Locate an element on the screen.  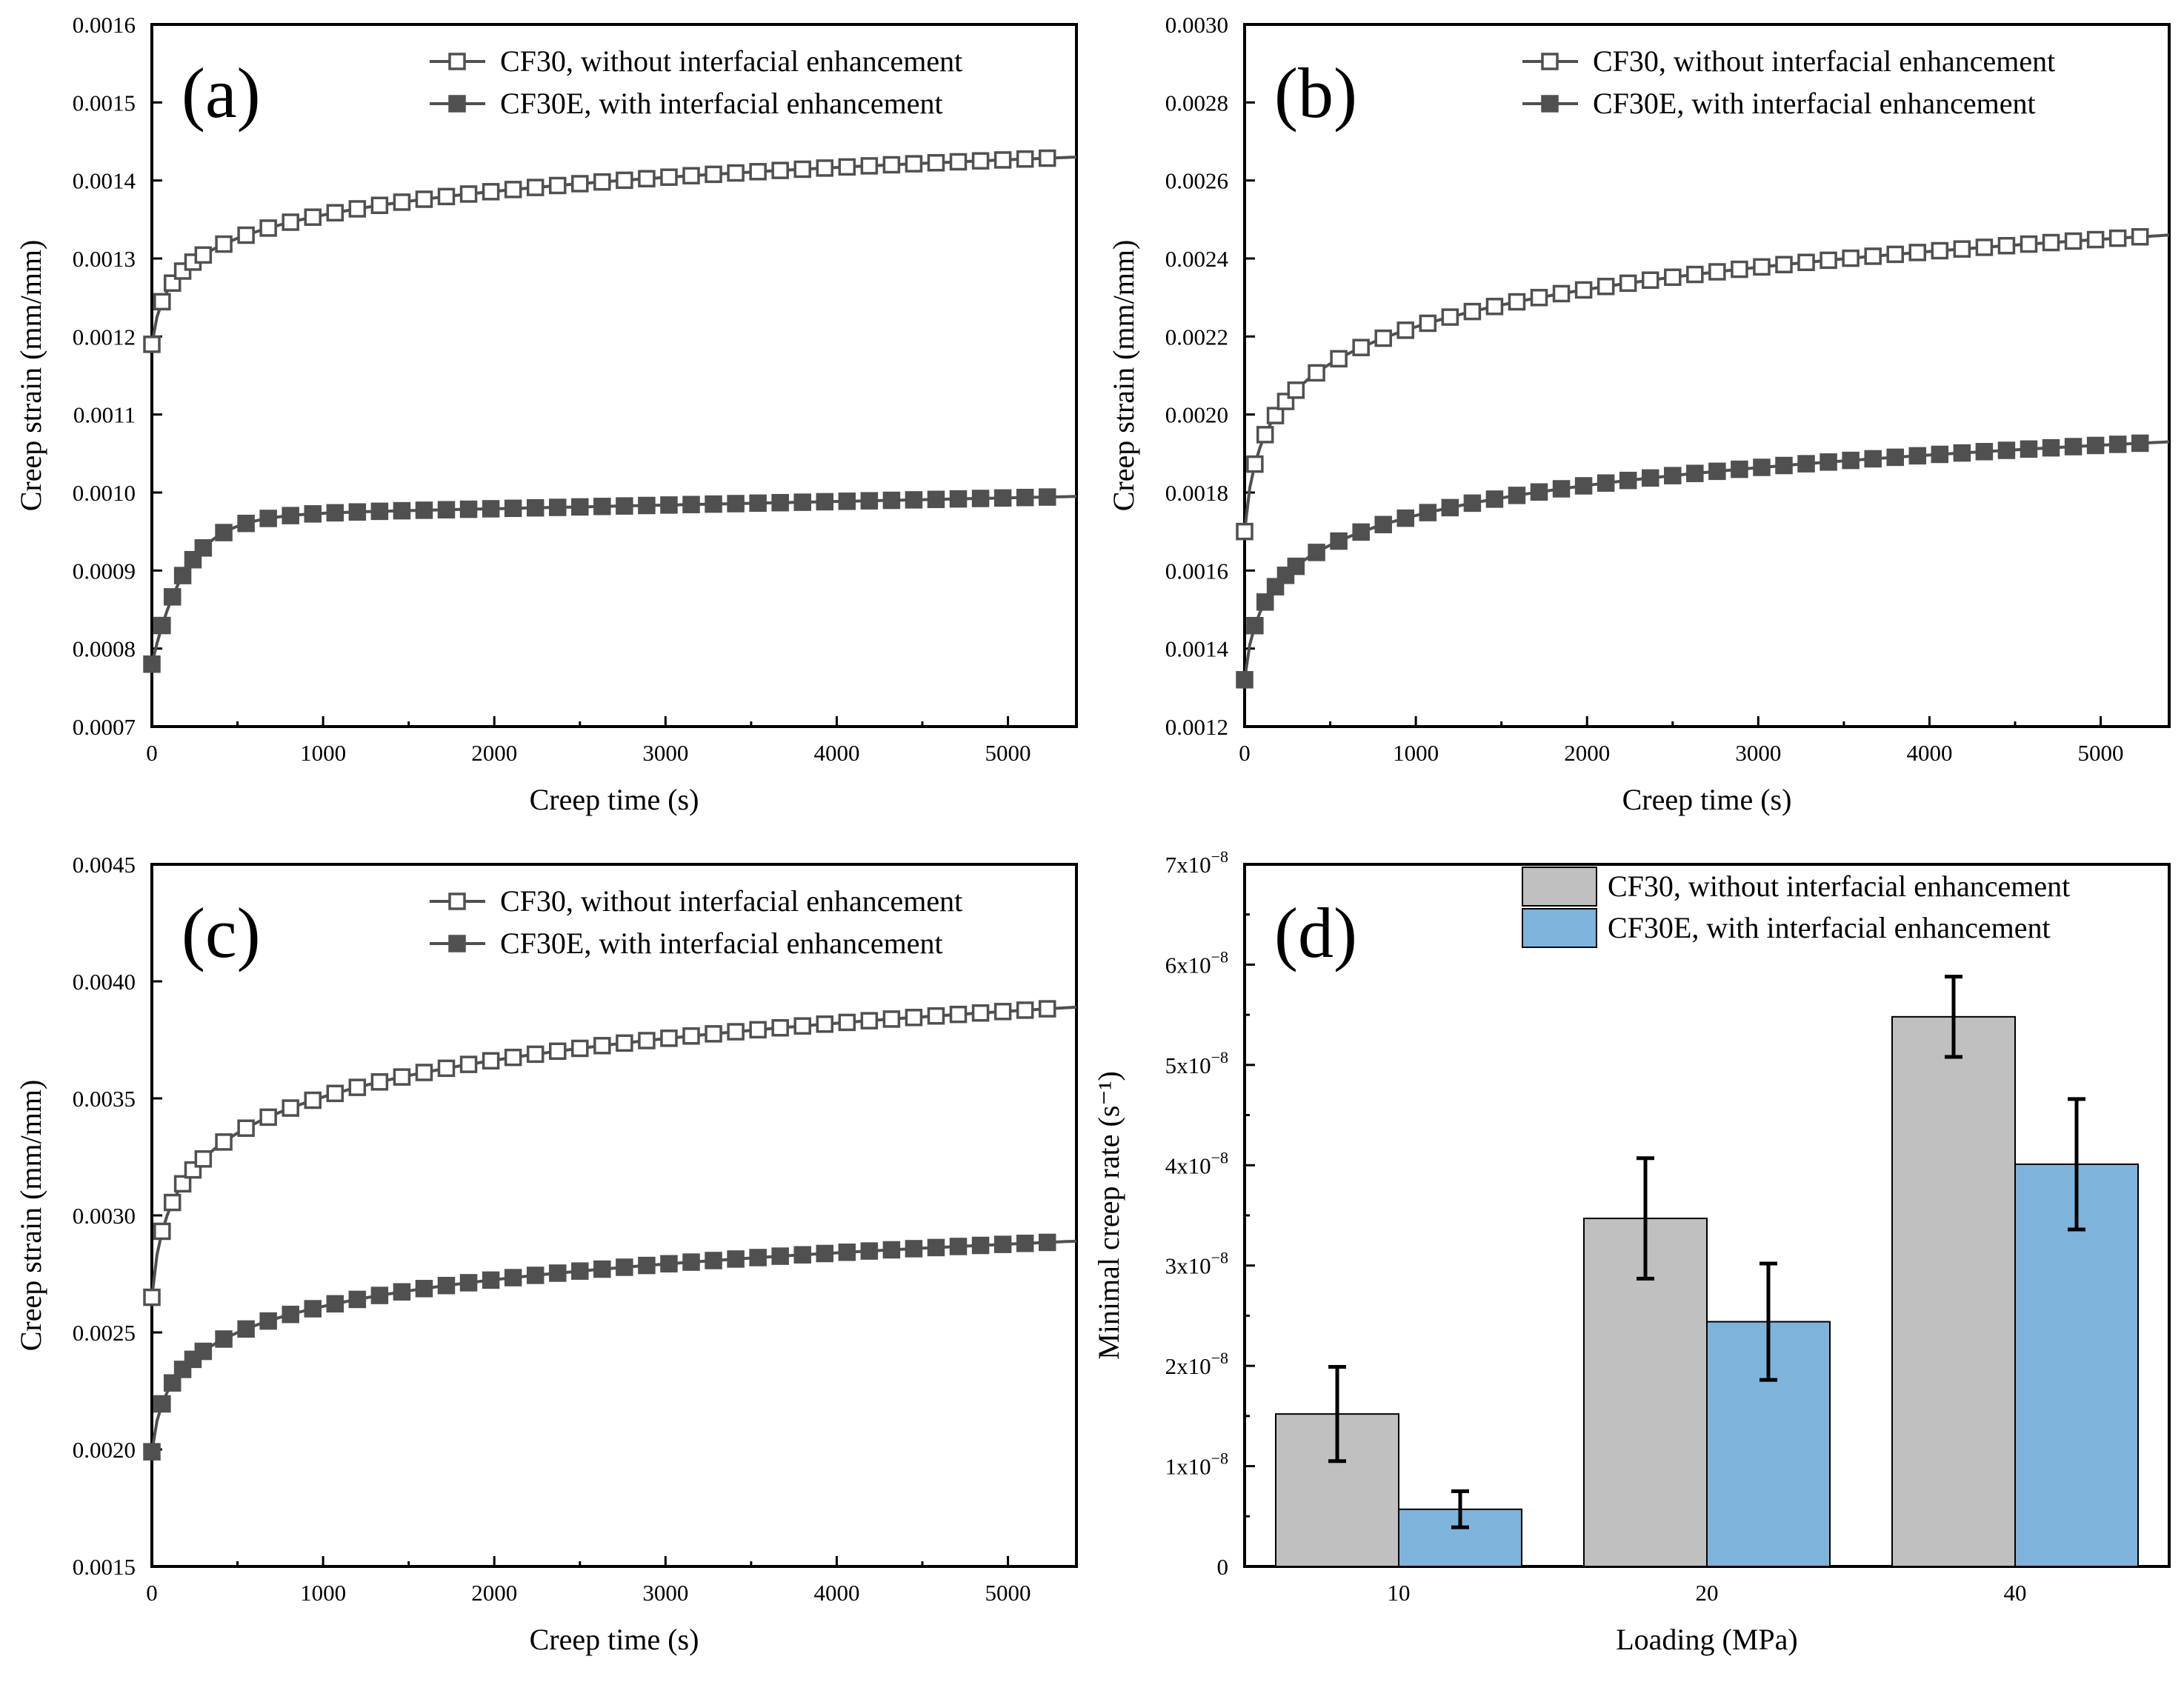
legend-label: CF30, without interfacial enhancement is located at coordinates (731, 901).